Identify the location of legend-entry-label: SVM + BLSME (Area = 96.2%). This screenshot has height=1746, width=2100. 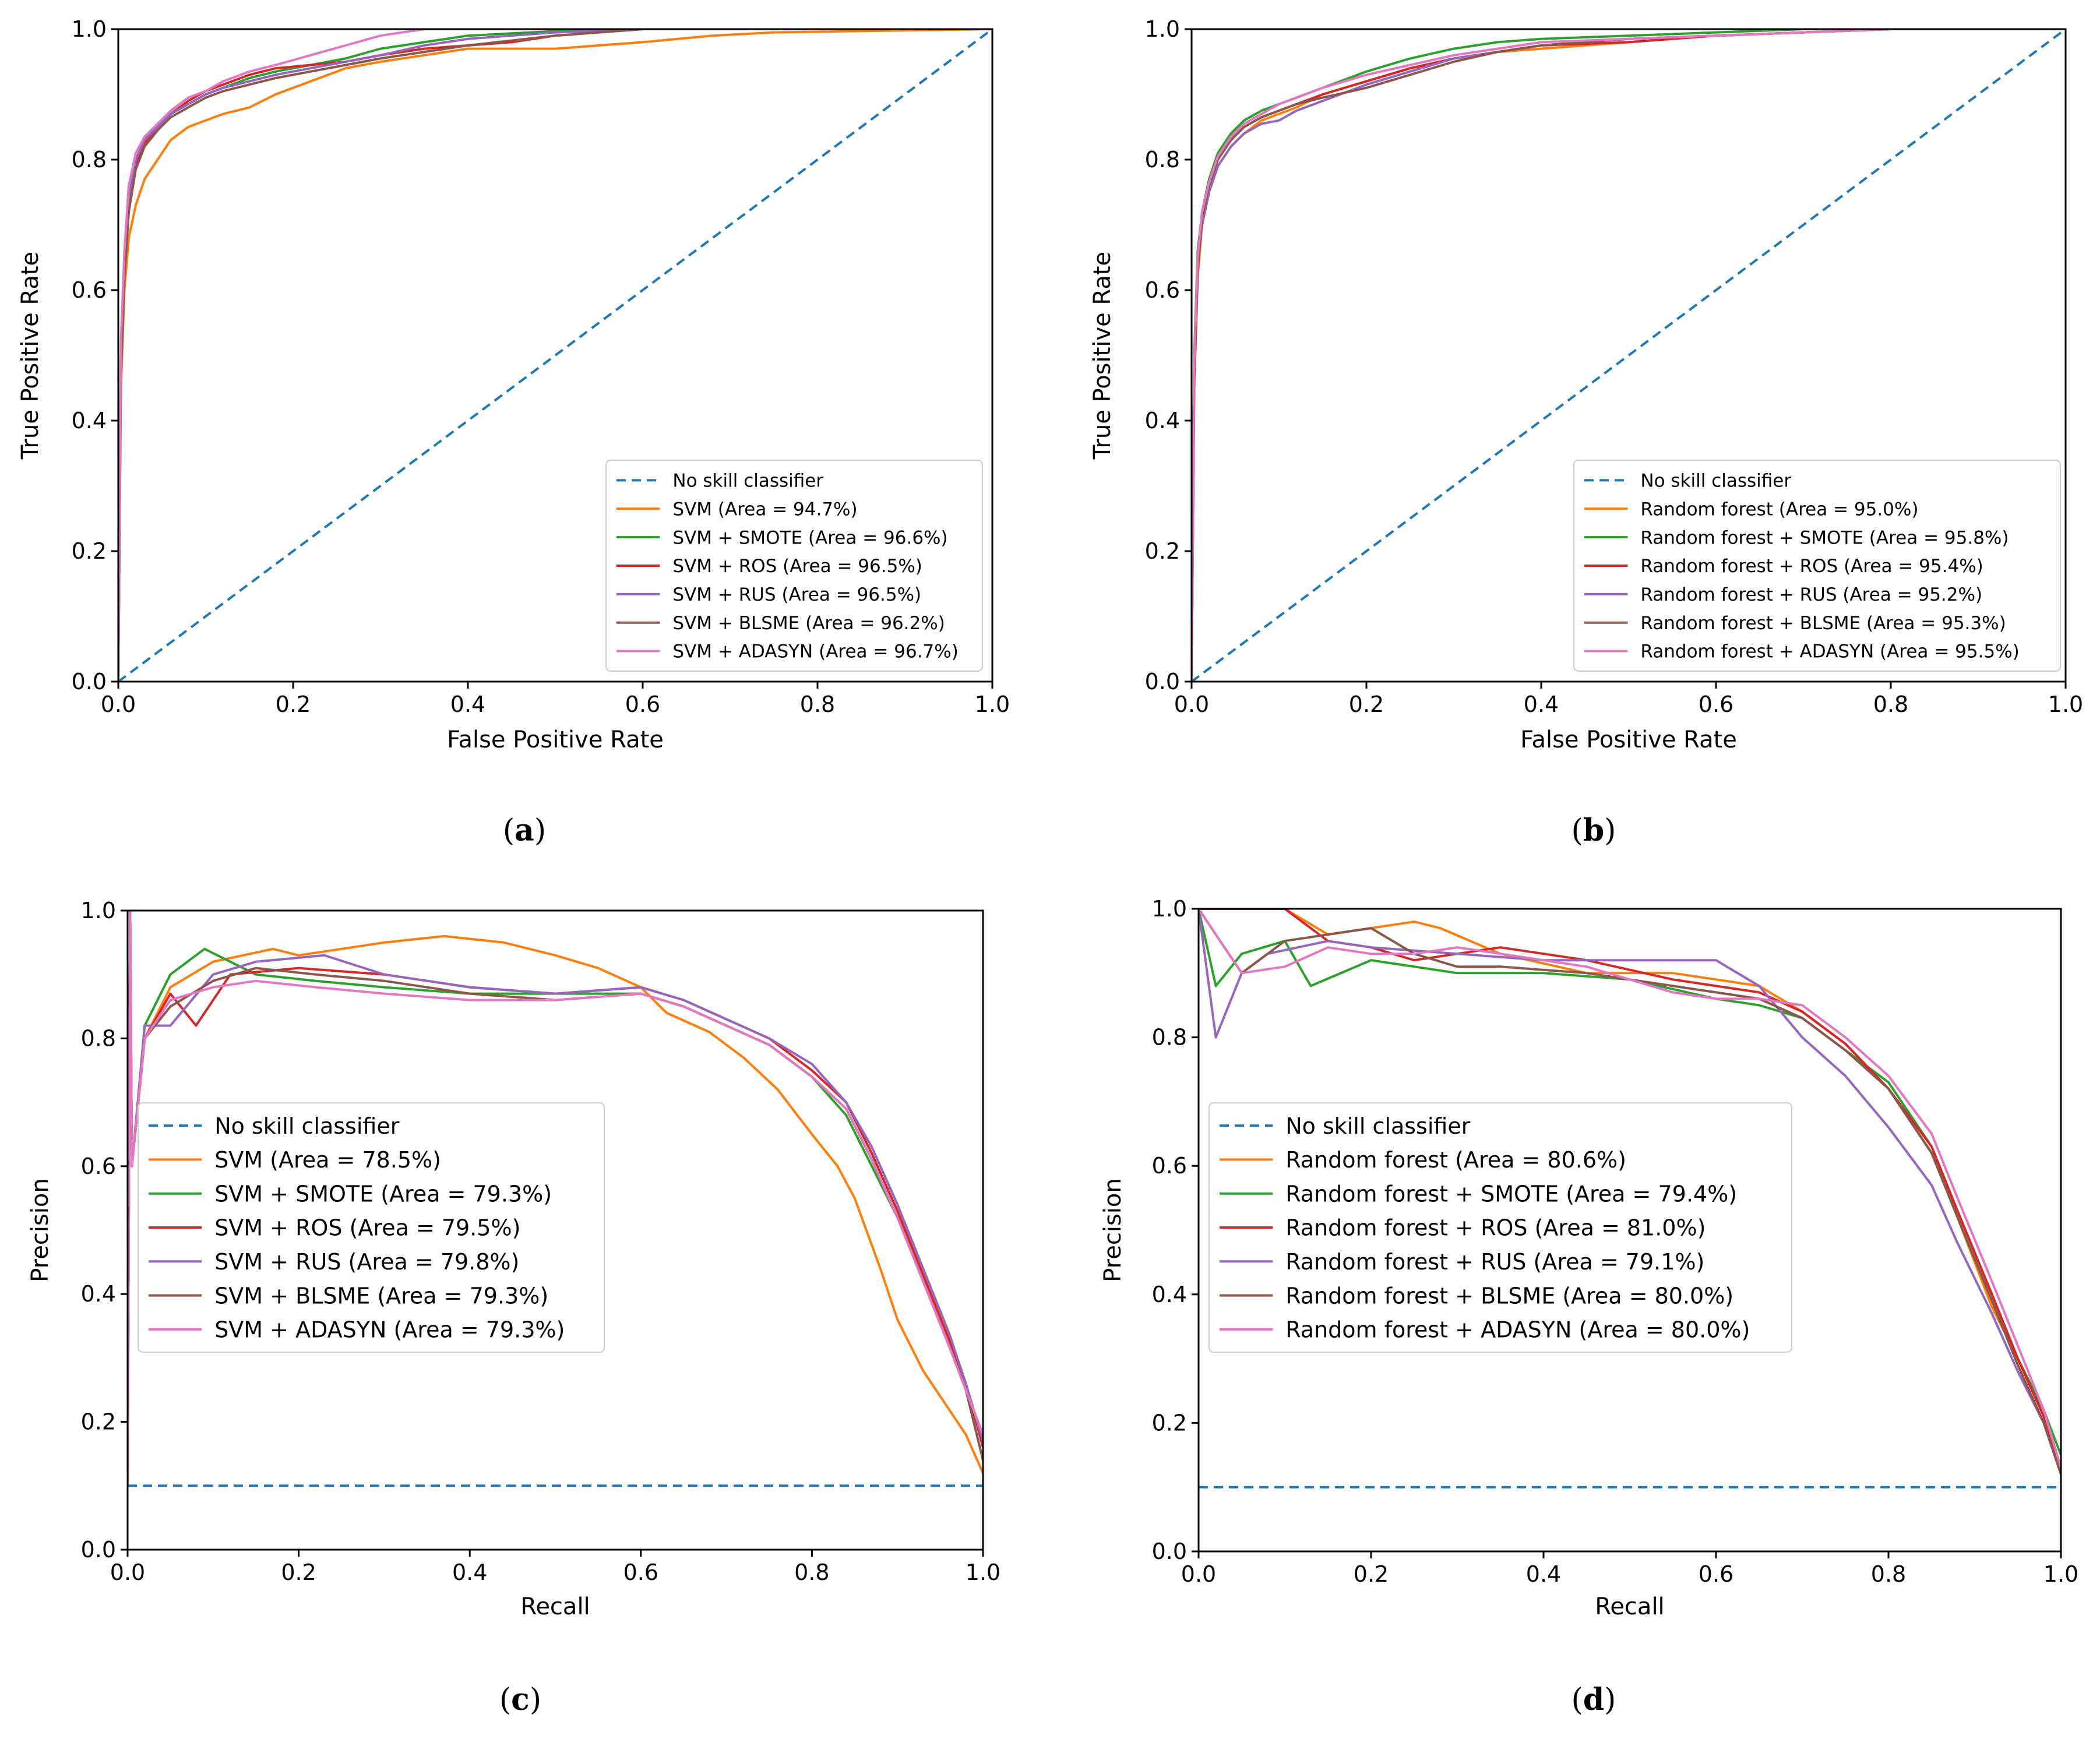
(808, 623).